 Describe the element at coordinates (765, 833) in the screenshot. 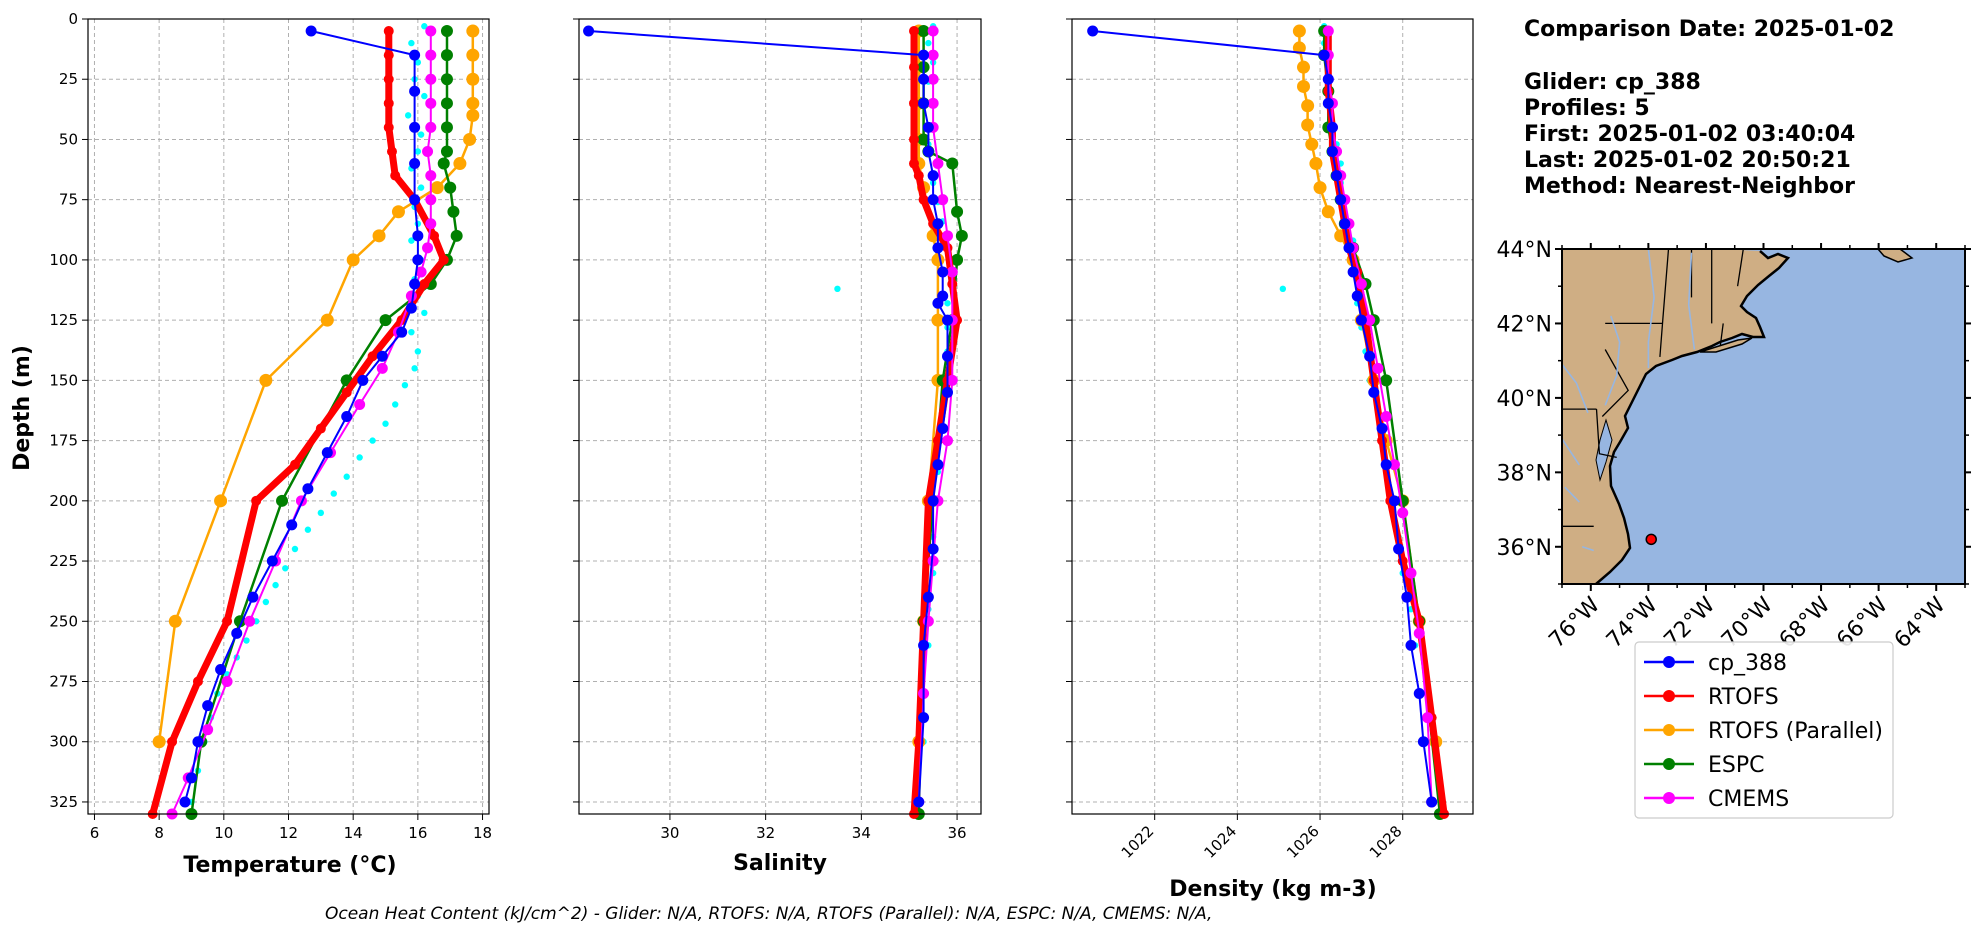

I see `x-tick-label: 32` at that location.